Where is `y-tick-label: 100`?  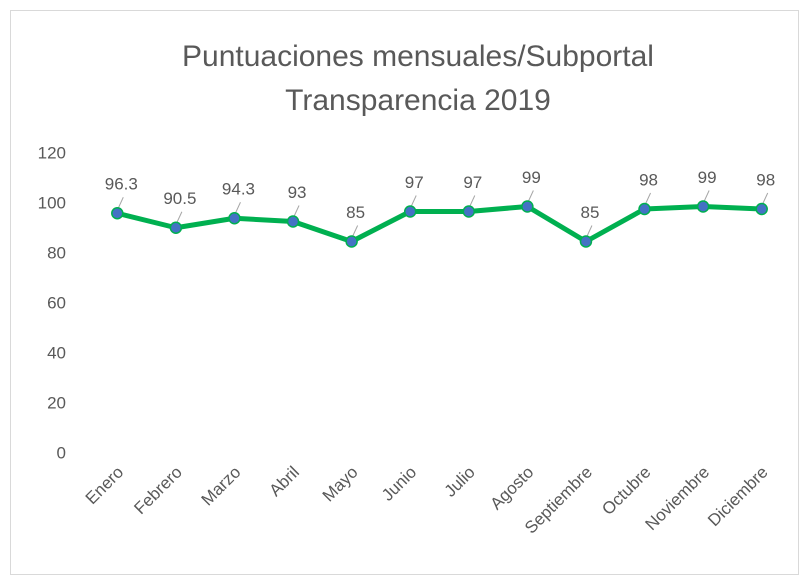 y-tick-label: 100 is located at coordinates (52, 202).